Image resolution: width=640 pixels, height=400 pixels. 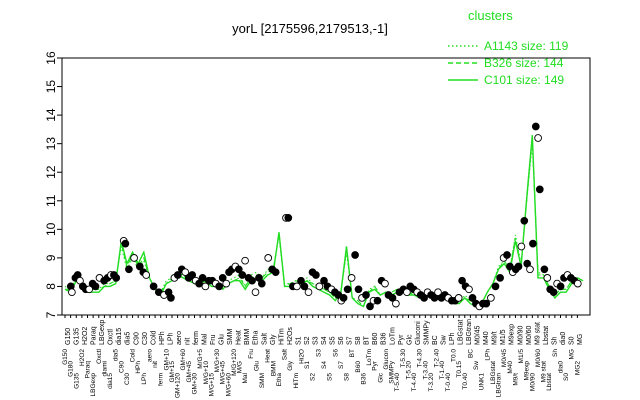 What do you see at coordinates (563, 338) in the screenshot?
I see `x-marked-label: dia0` at bounding box center [563, 338].